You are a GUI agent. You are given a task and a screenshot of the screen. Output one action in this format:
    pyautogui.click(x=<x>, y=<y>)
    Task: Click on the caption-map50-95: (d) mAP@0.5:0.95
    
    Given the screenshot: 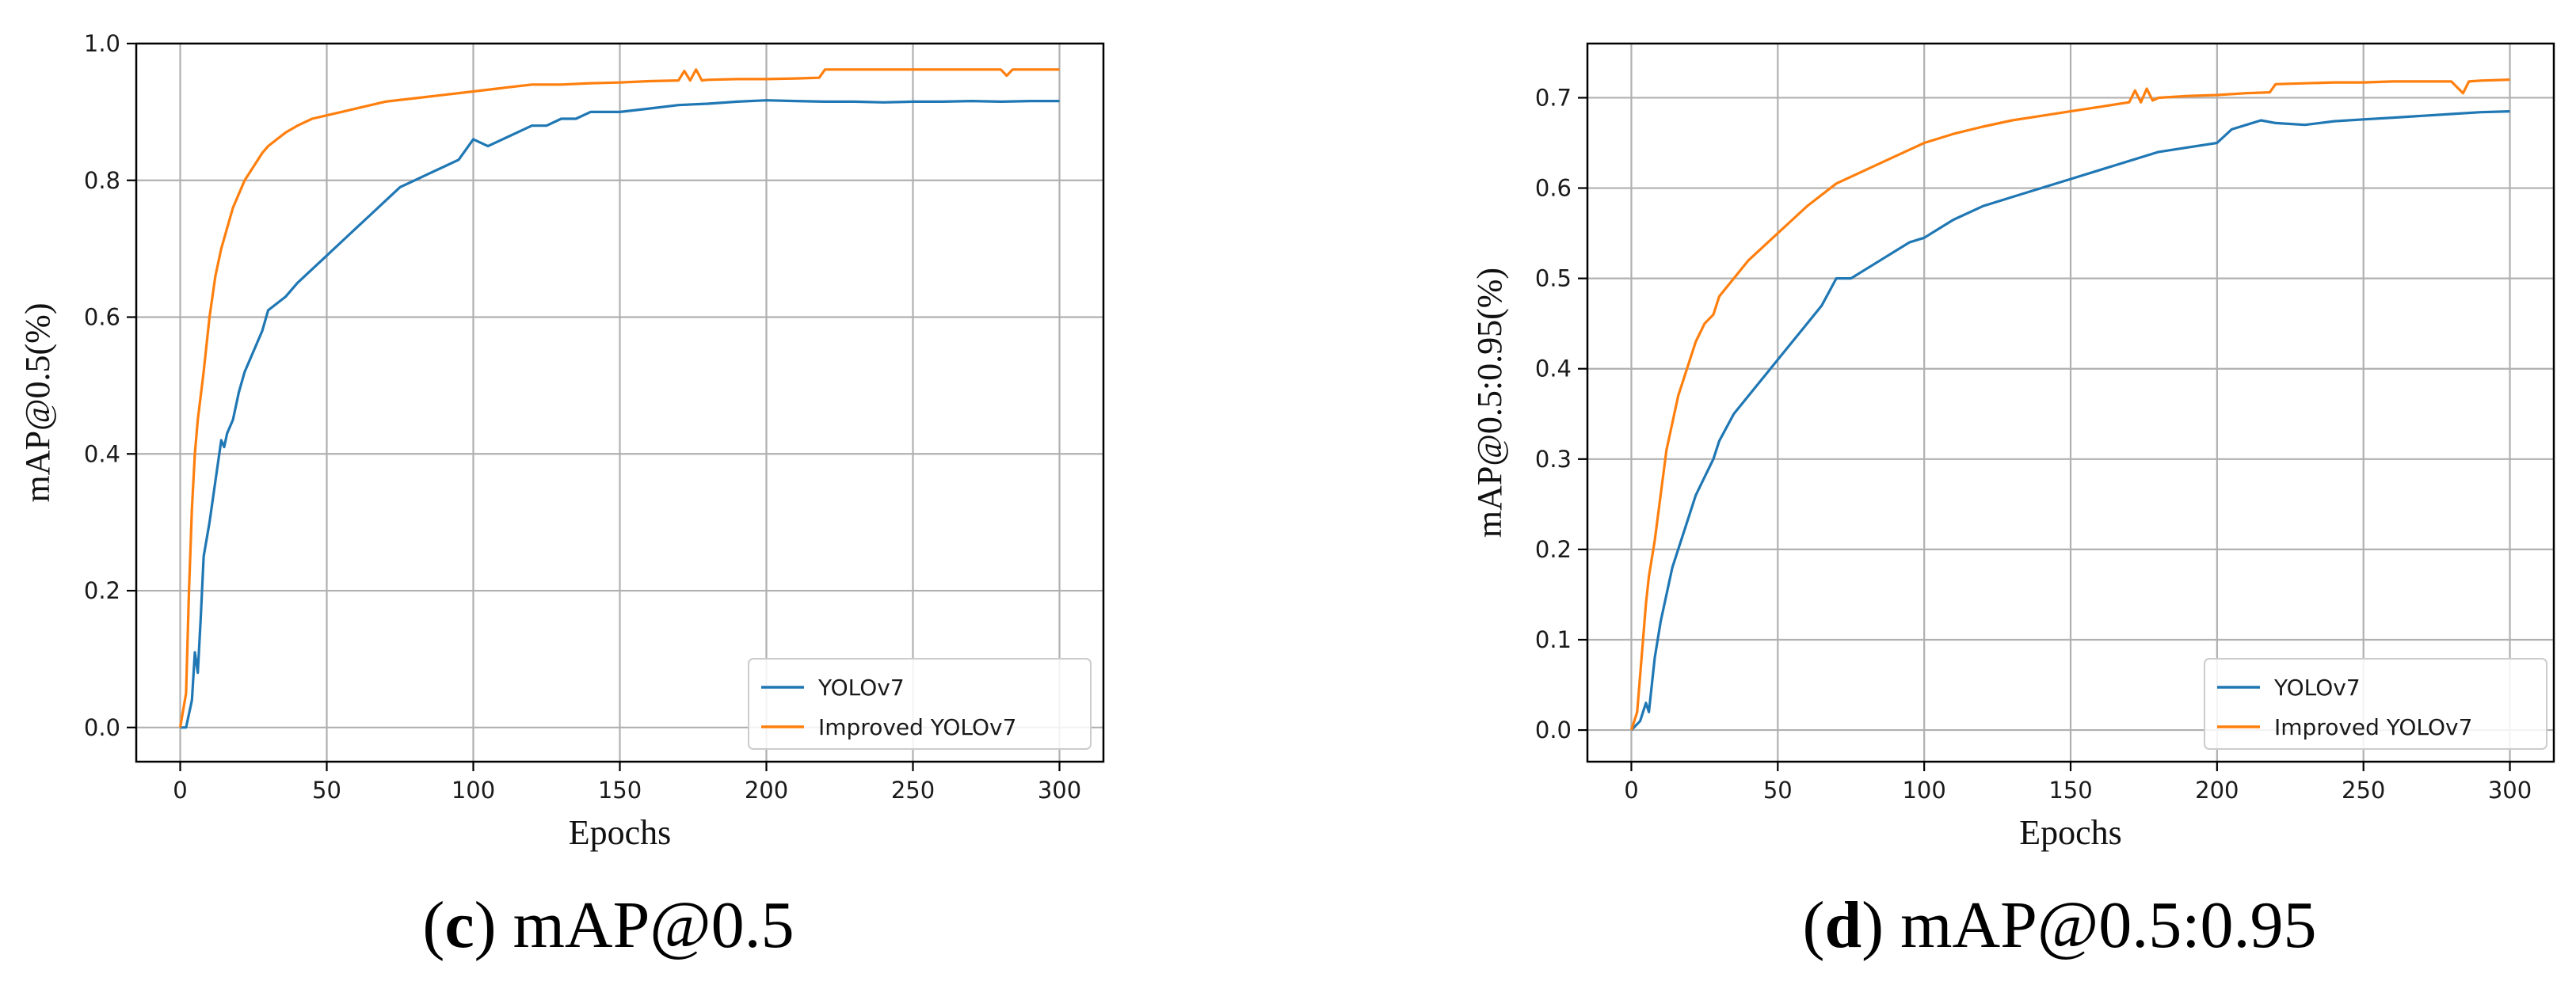 What is the action you would take?
    pyautogui.click(x=2059, y=925)
    